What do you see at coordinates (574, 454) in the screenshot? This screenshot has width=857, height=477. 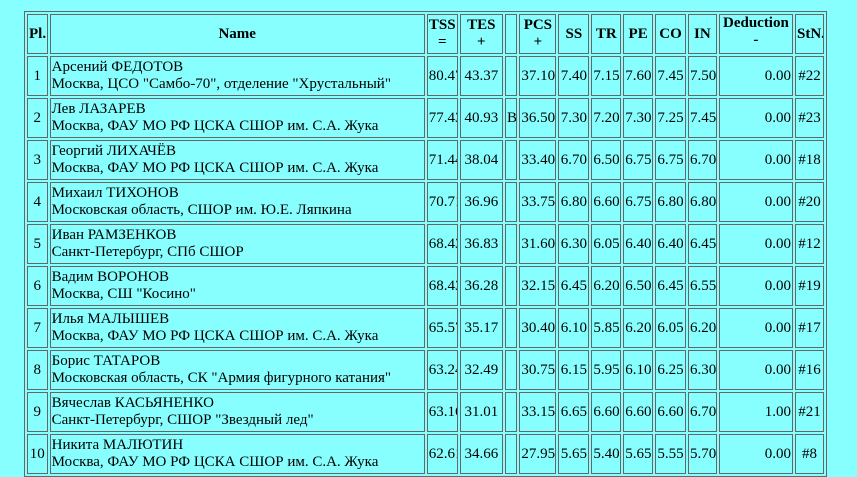 I see `cell-ss: 5.65` at bounding box center [574, 454].